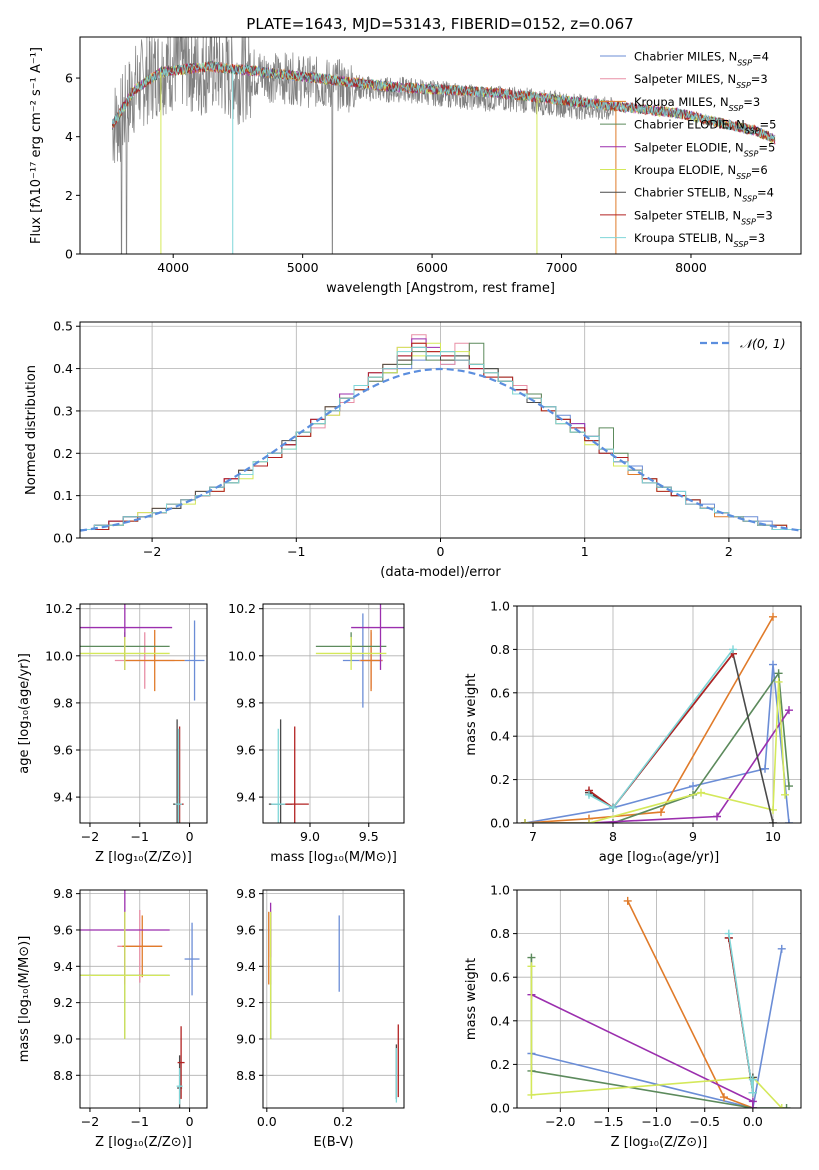  What do you see at coordinates (533, 836) in the screenshot?
I see `x-tick-label: 7` at bounding box center [533, 836].